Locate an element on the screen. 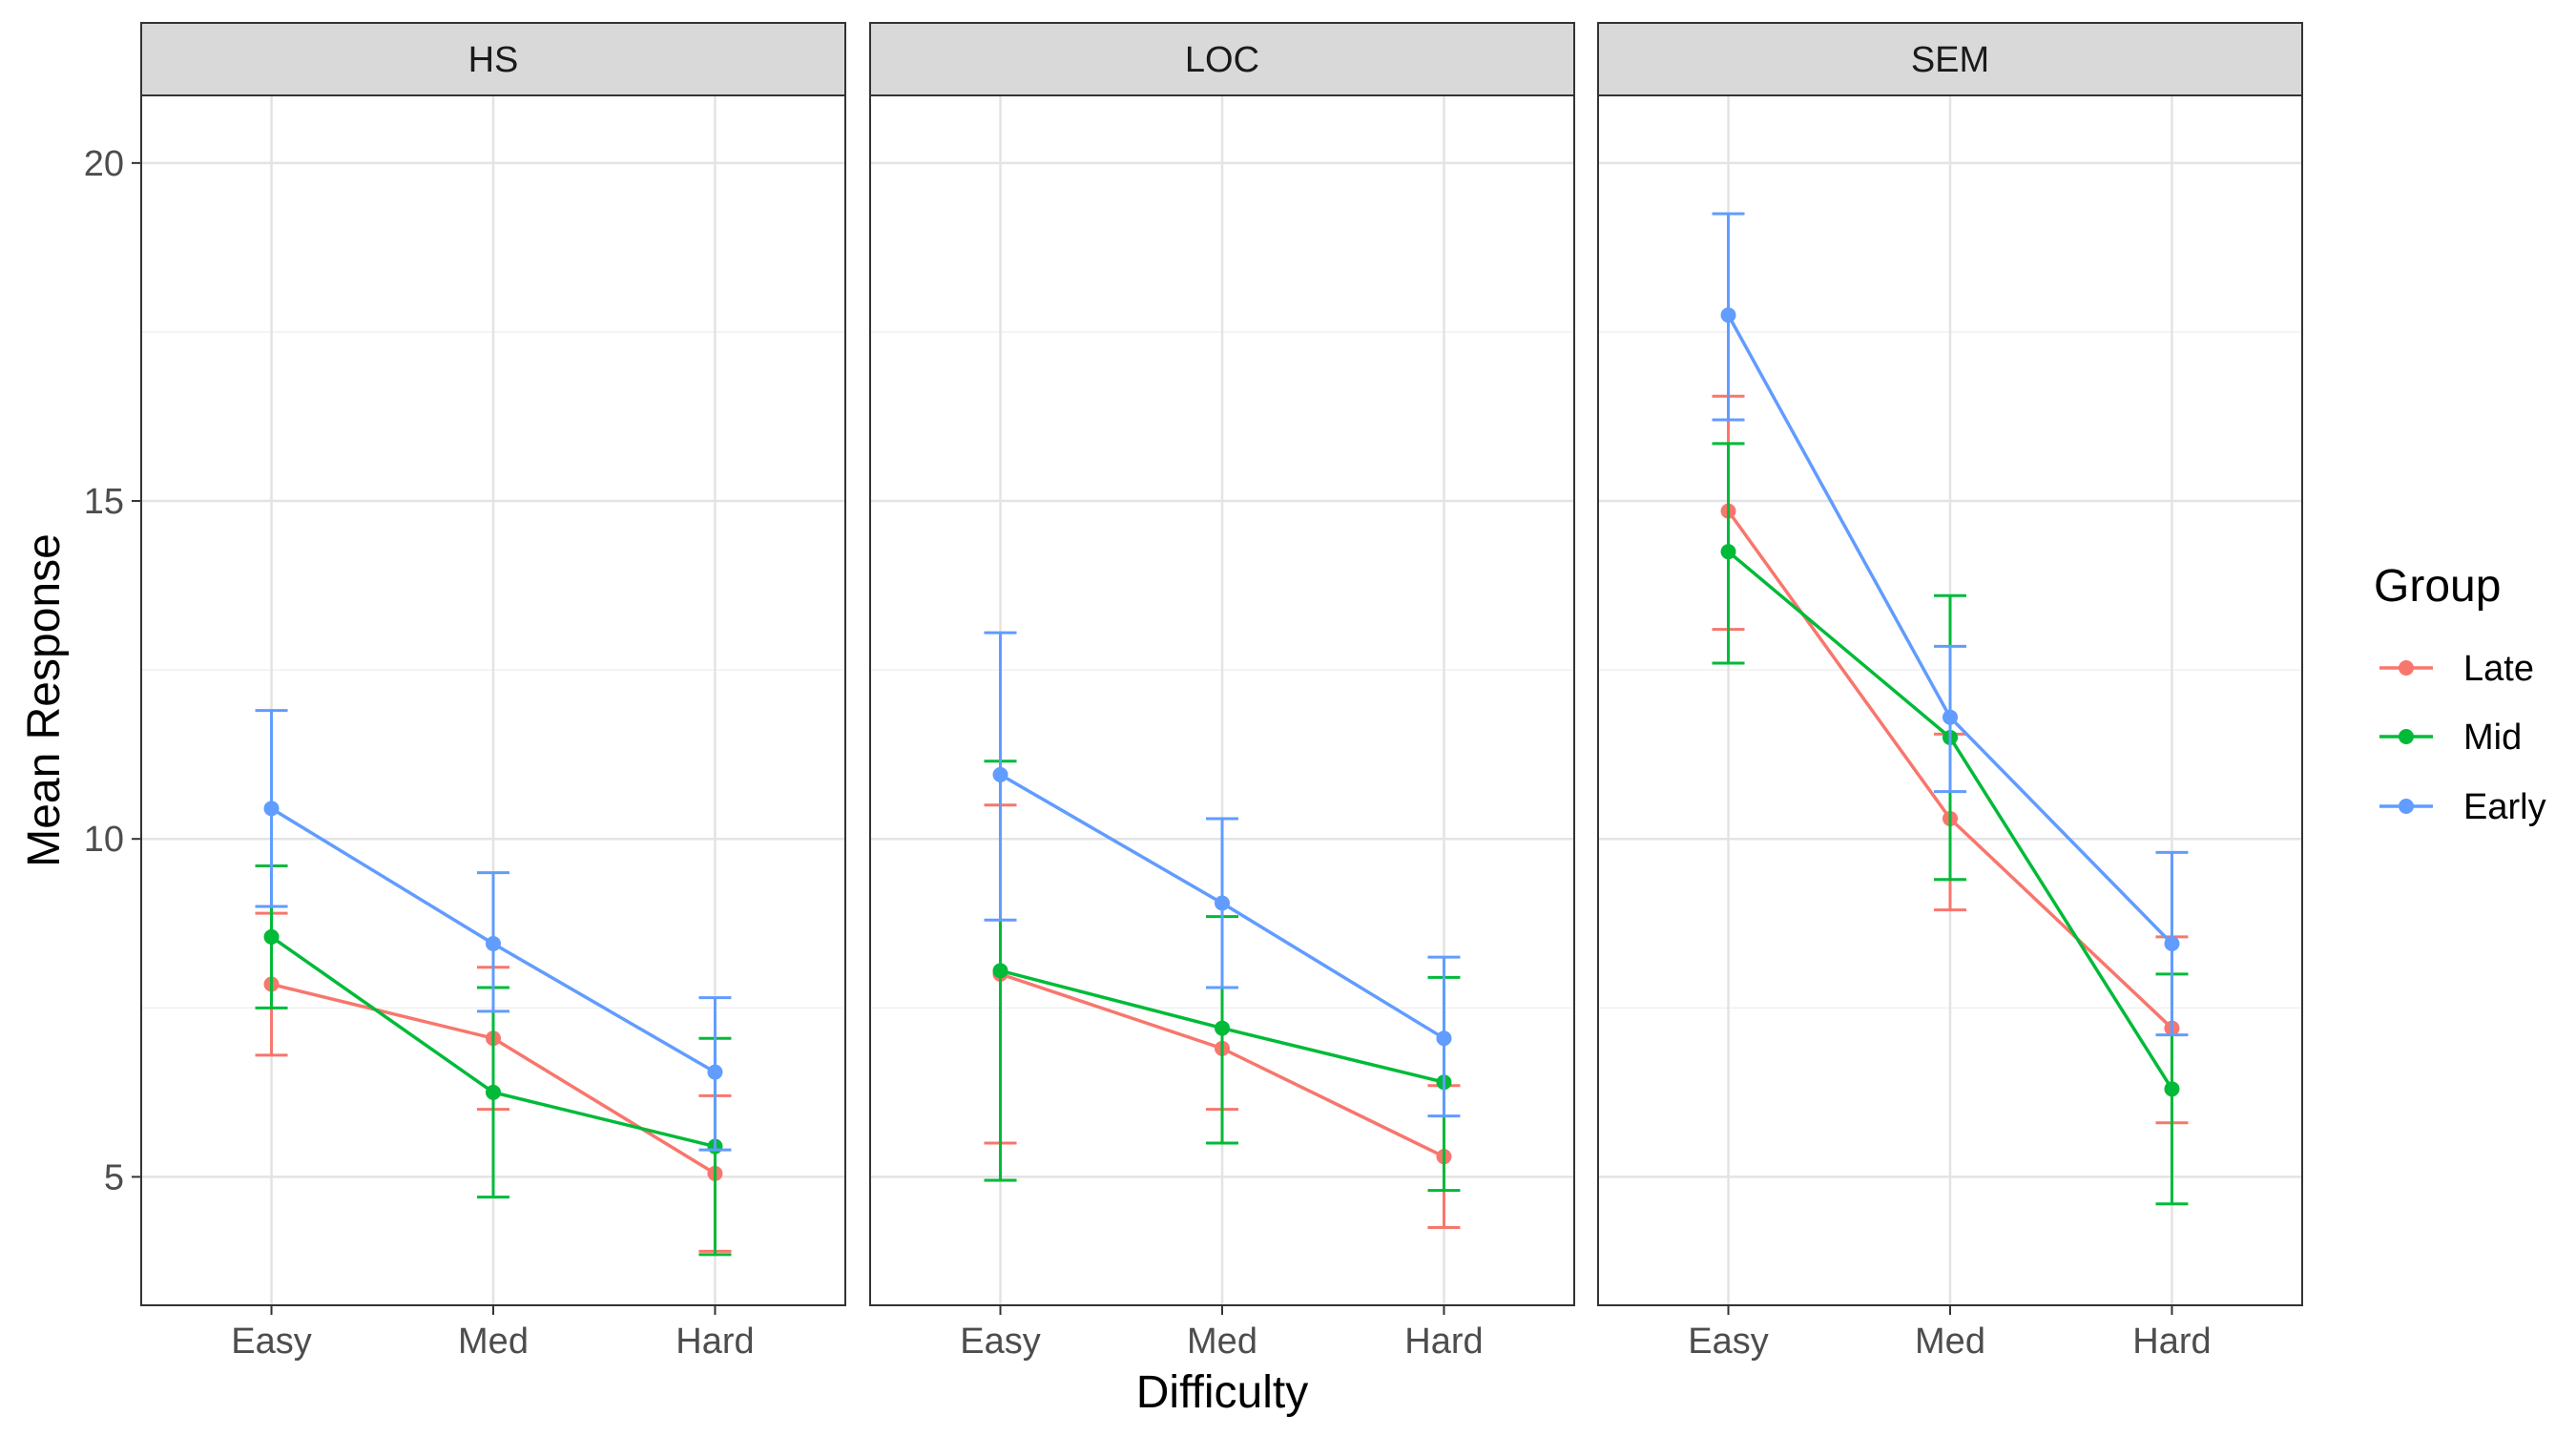 This screenshot has width=2576, height=1436. facet-strip-label: HS is located at coordinates (493, 60).